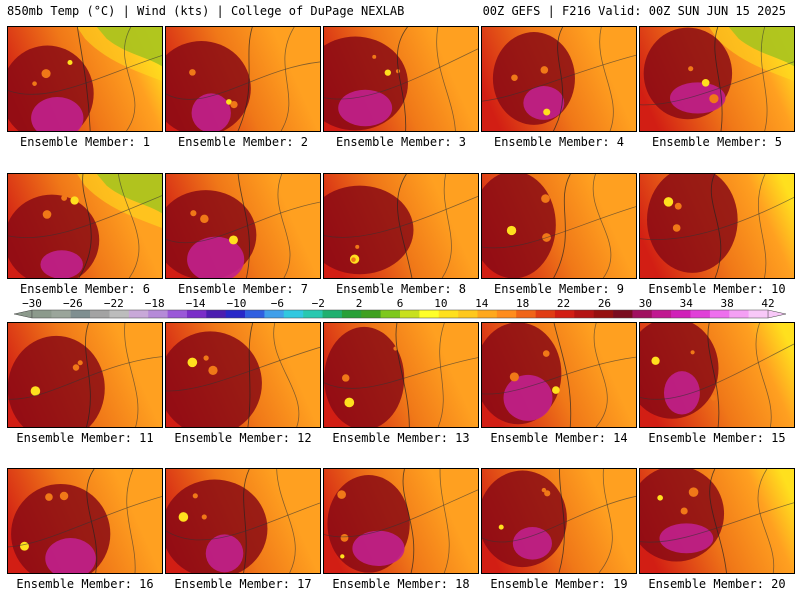  Describe the element at coordinates (401, 584) in the screenshot. I see `ensemble-member-label: Ensemble Member: 18` at that location.